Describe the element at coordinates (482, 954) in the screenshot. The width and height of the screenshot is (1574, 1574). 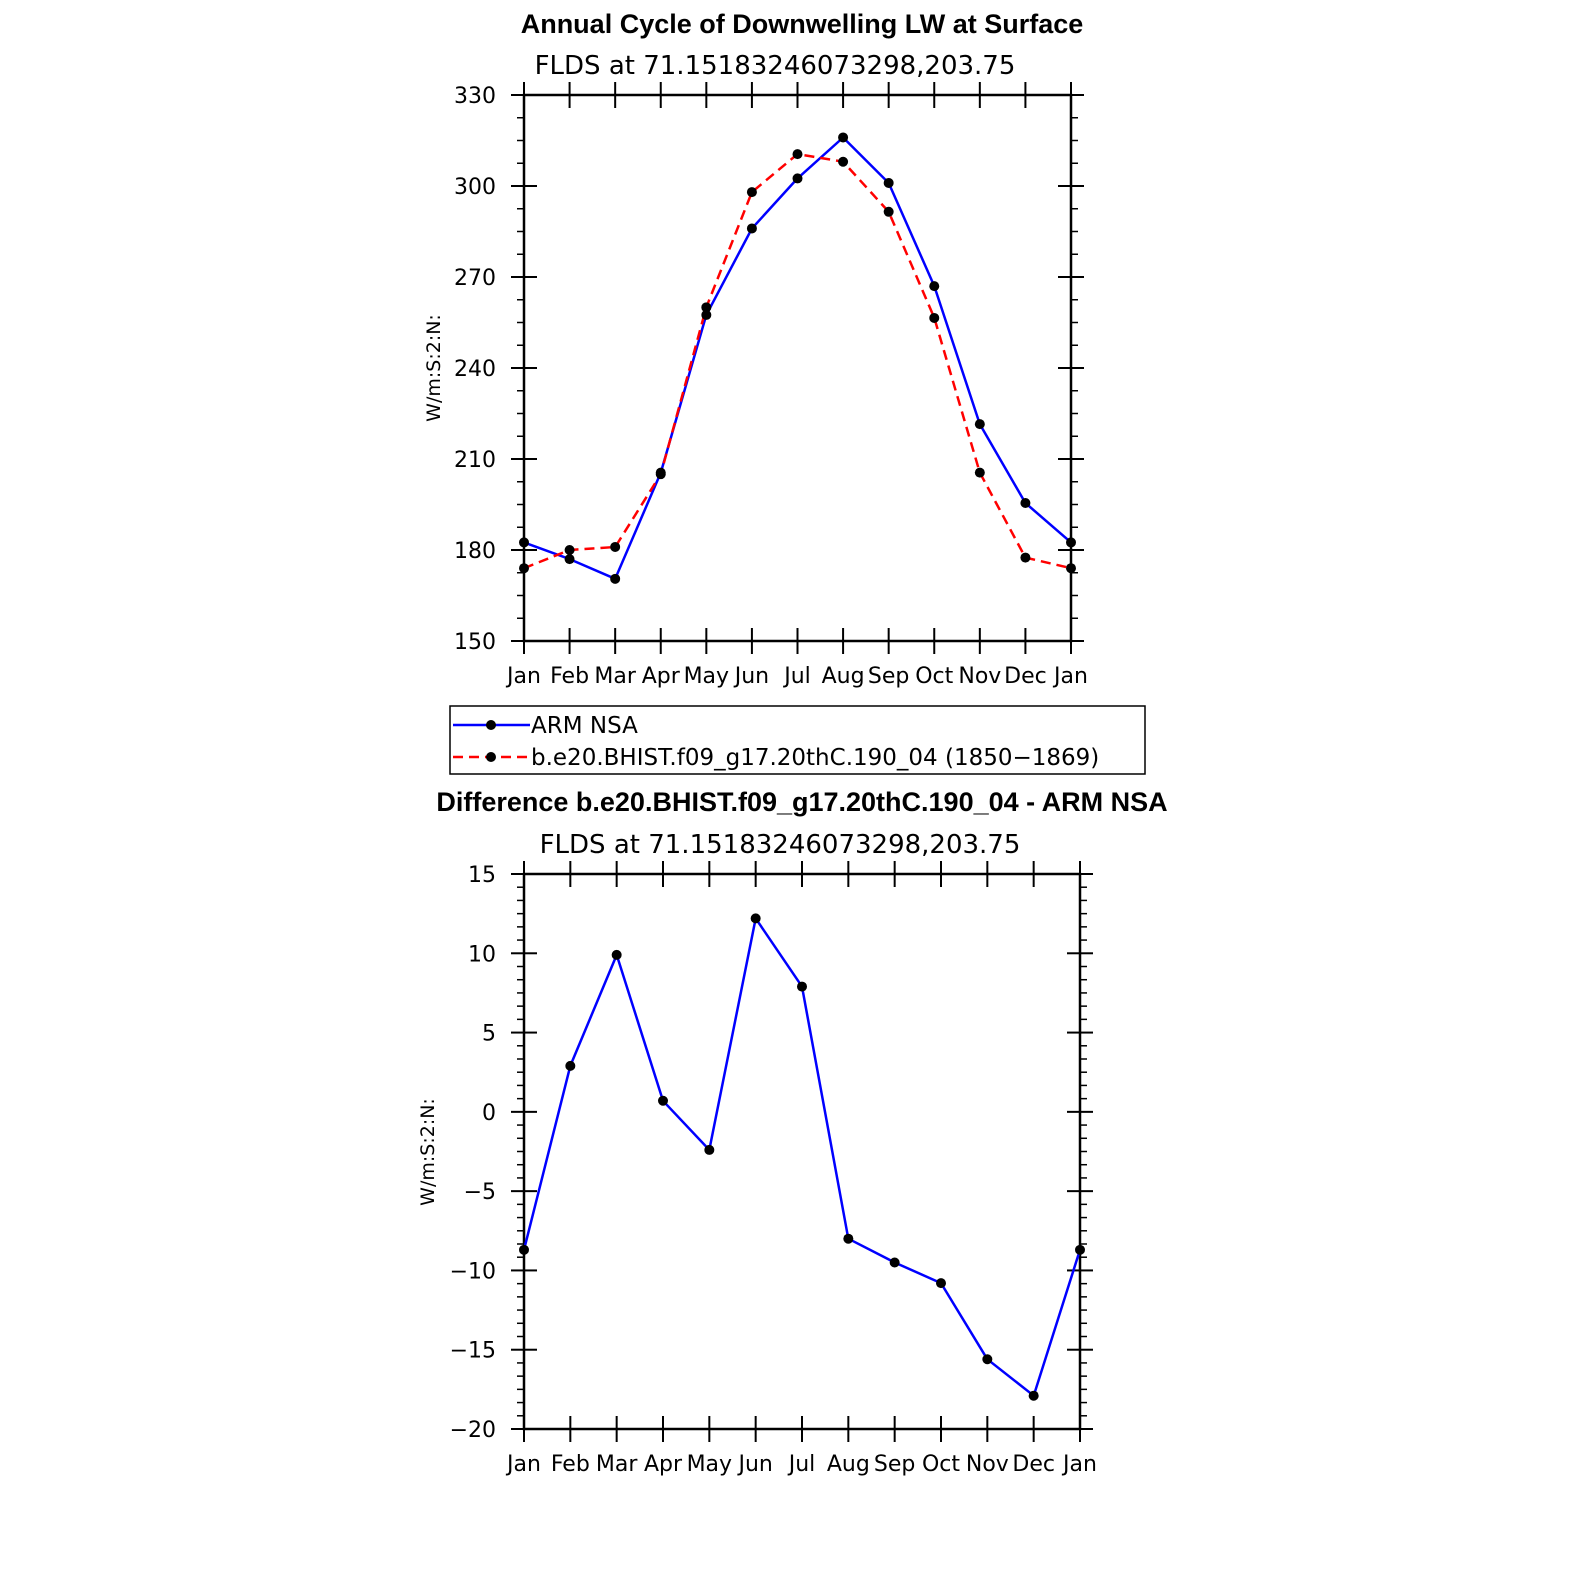
I see `y-tick-label: 10` at that location.